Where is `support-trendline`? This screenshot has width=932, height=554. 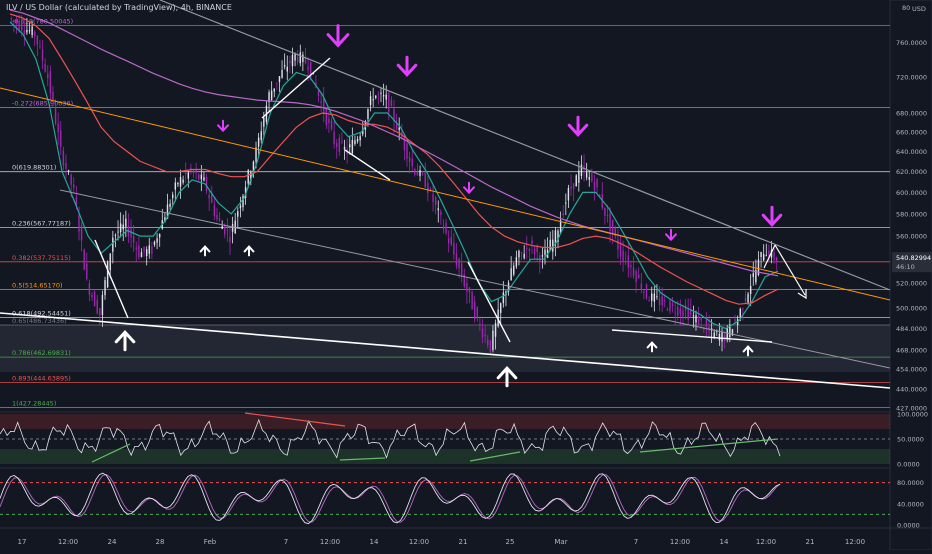
support-trendline is located at coordinates (445, 350).